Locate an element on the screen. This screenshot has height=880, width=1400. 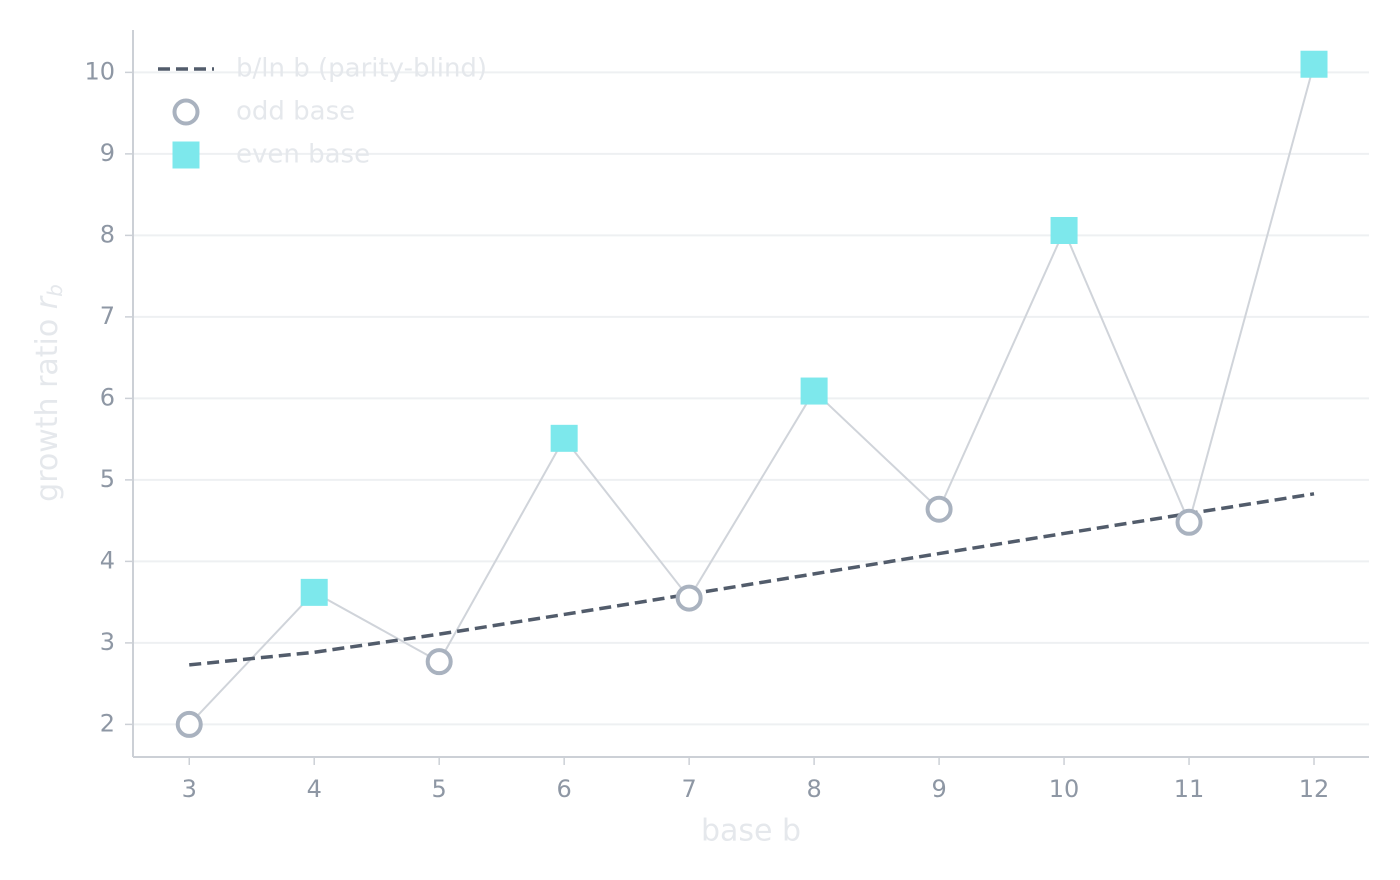
x-tick-label: 12 is located at coordinates (1314, 789).